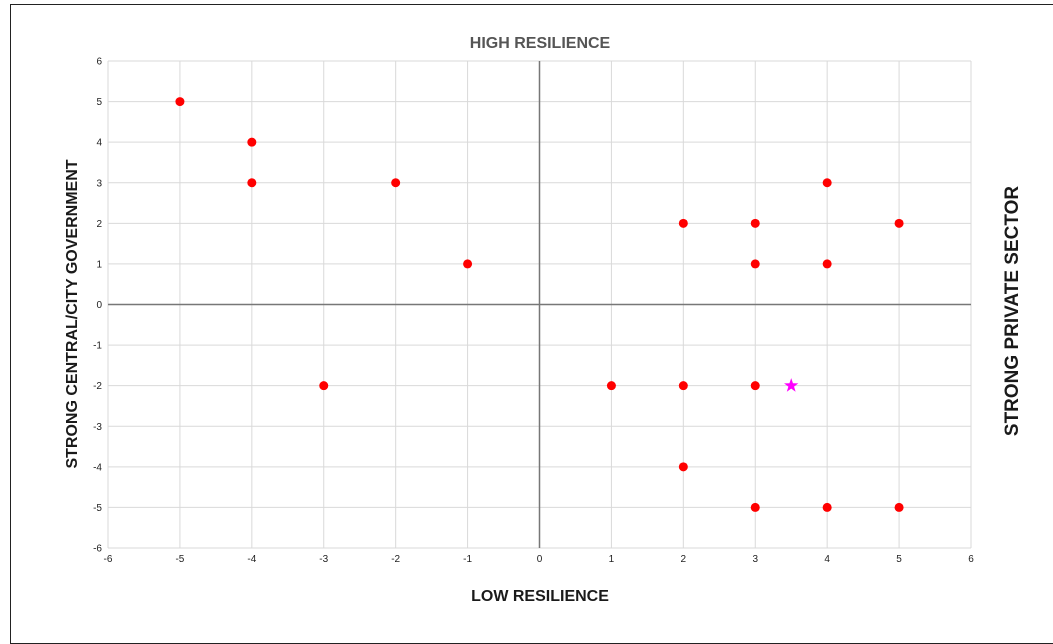 The width and height of the screenshot is (1053, 644). What do you see at coordinates (99, 264) in the screenshot?
I see `y-tick-label: 1` at bounding box center [99, 264].